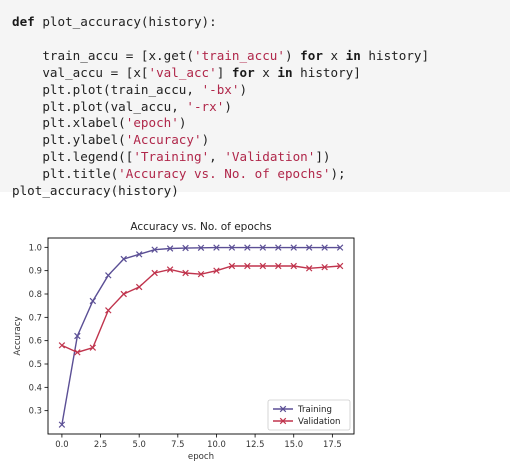  What do you see at coordinates (239, 55) in the screenshot?
I see `code-string: 'train_accu'` at bounding box center [239, 55].